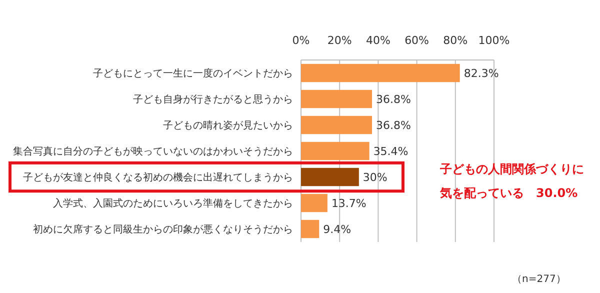 The width and height of the screenshot is (600, 293). Describe the element at coordinates (213, 100) in the screenshot. I see `y-tick-label: 子ども自身が行きたがると思うから` at that location.